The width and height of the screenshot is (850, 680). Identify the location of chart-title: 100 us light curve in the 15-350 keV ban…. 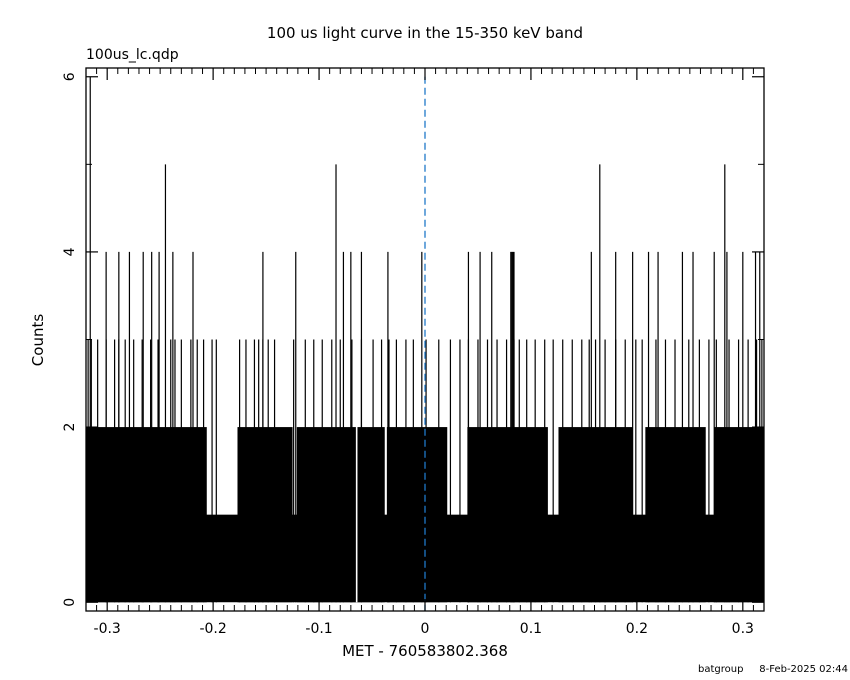
(425, 33).